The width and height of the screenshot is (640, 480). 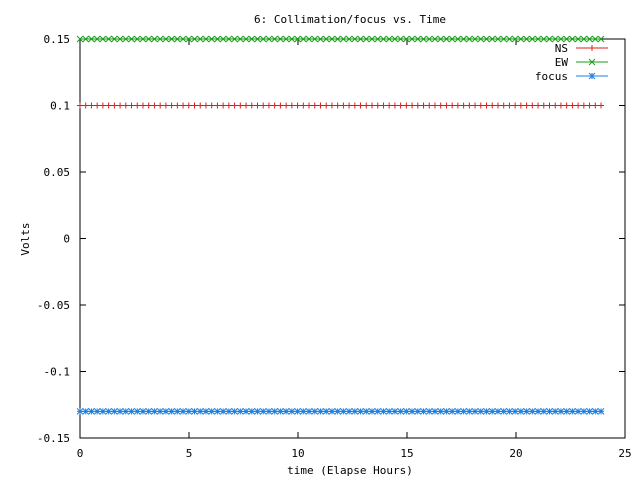 What do you see at coordinates (25, 238) in the screenshot?
I see `y-axis-label: Volts` at bounding box center [25, 238].